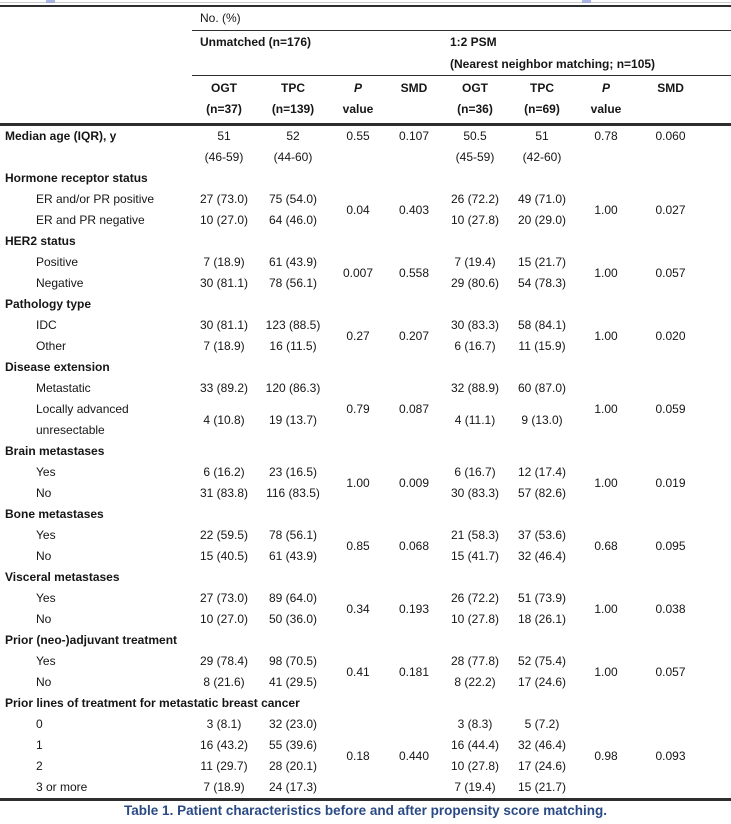  Describe the element at coordinates (39, 724) in the screenshot. I see `row-label: 0` at that location.